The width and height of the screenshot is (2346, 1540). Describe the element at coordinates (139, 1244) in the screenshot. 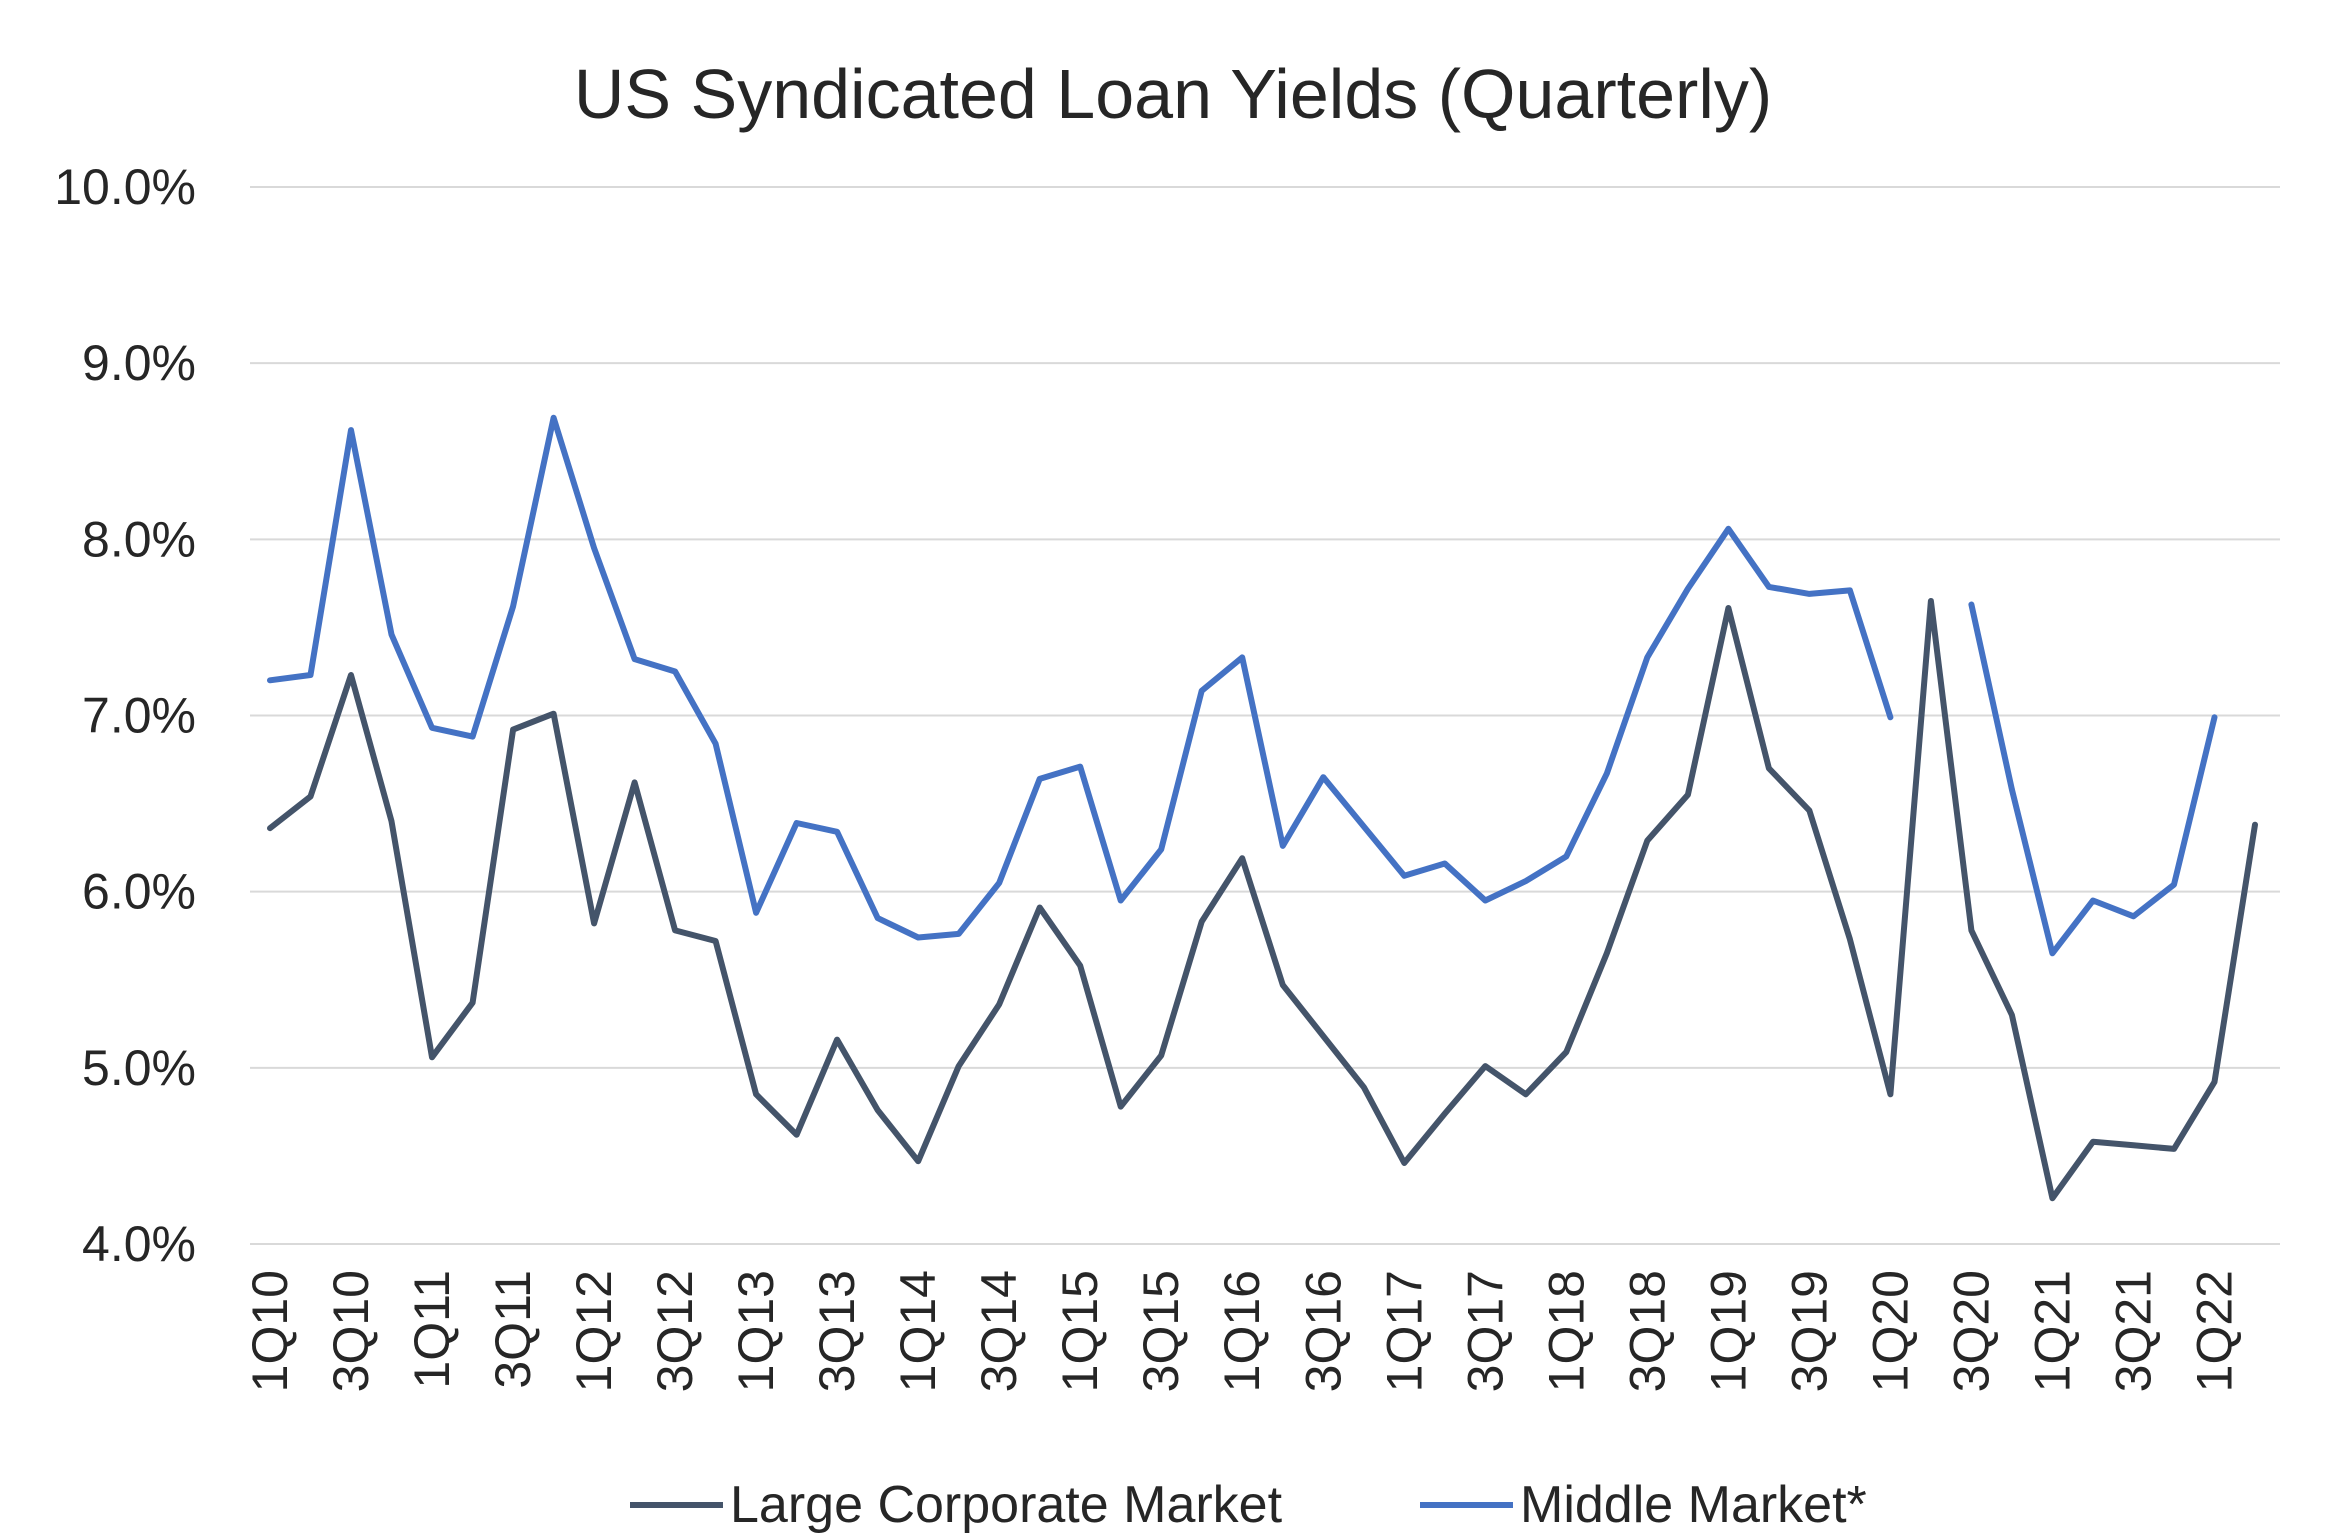

I see `y-tick-label: 4.0%` at that location.